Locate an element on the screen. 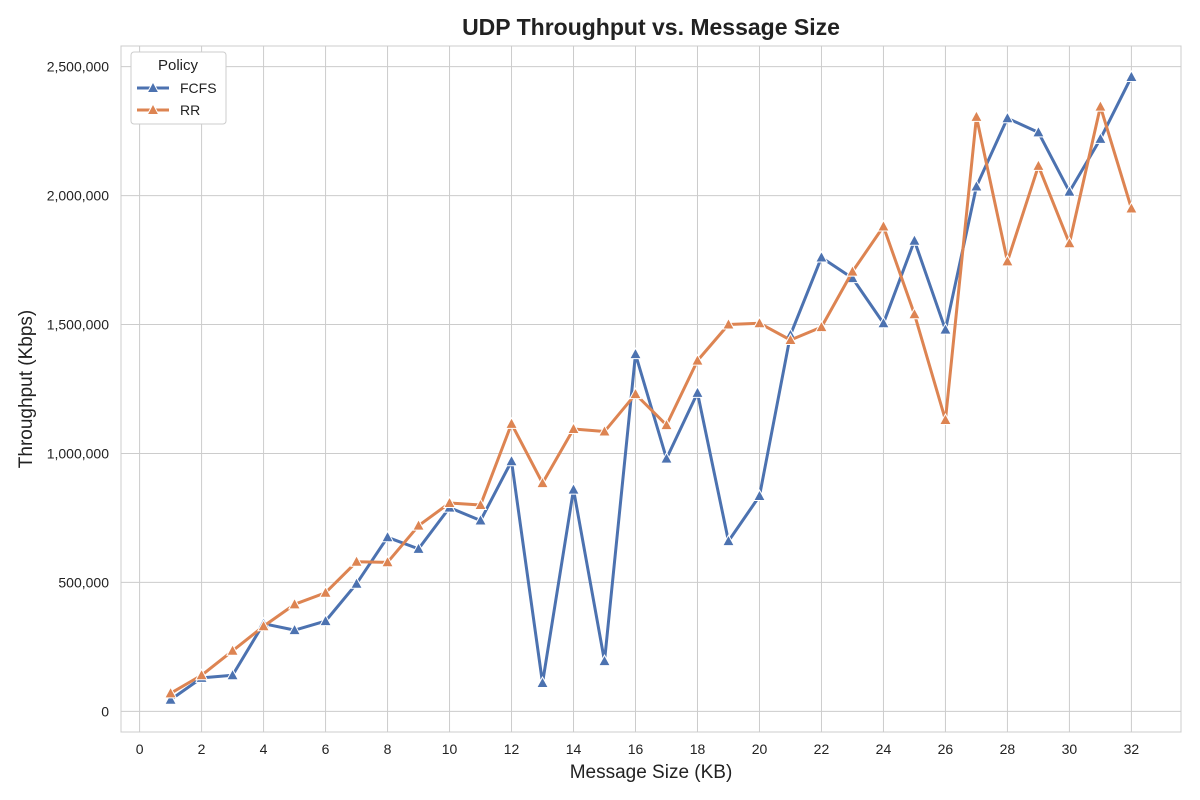  legend-title: Policy is located at coordinates (178, 65).